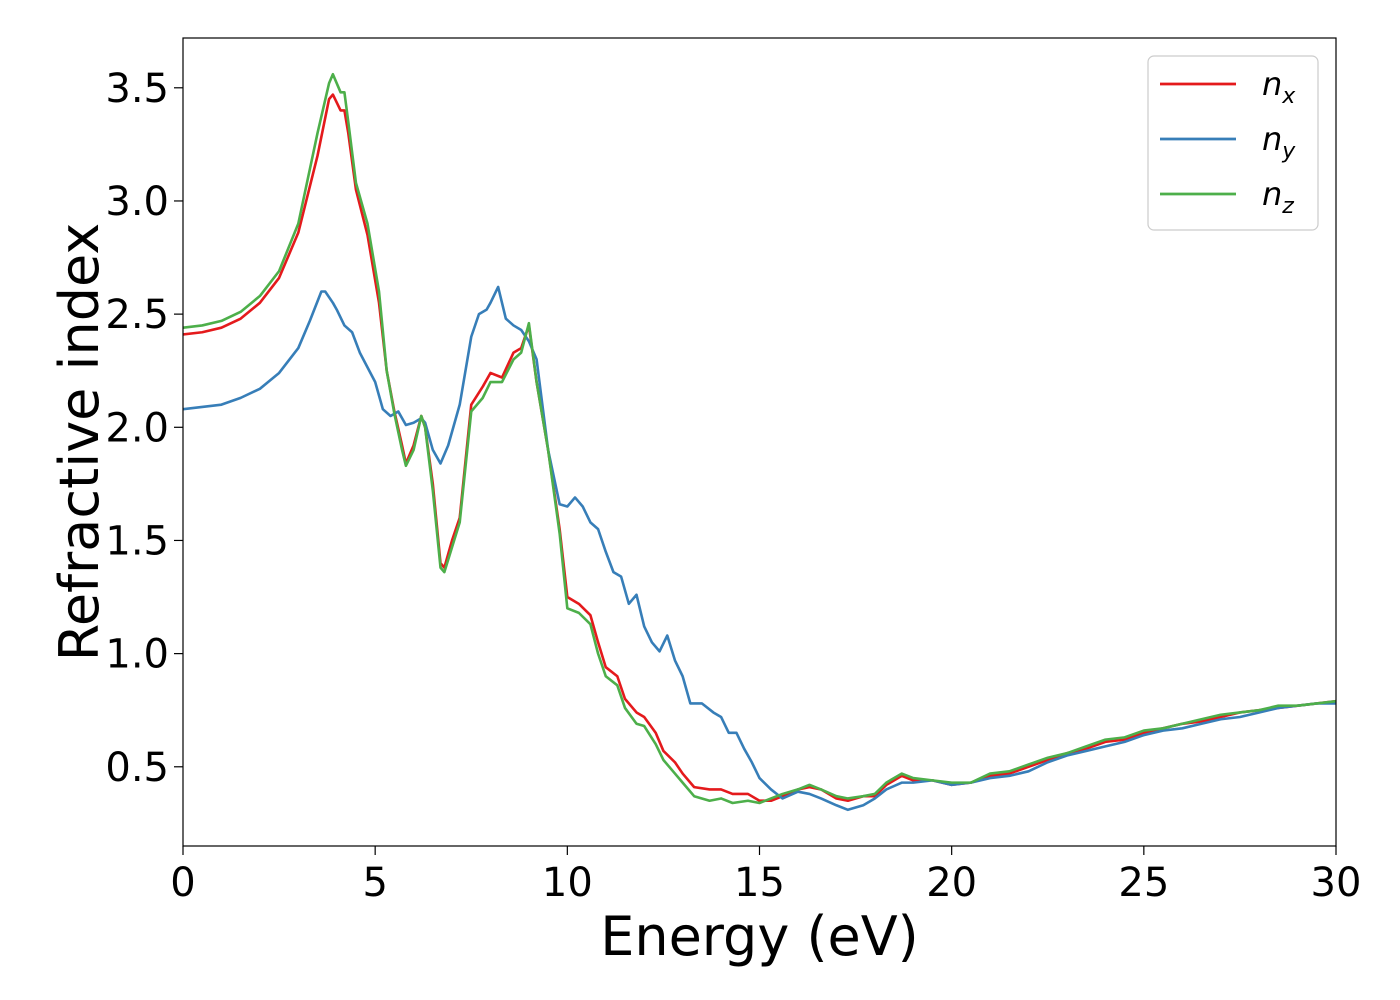 The image size is (1400, 1000). I want to click on y-axis-label: Refractive index, so click(79, 442).